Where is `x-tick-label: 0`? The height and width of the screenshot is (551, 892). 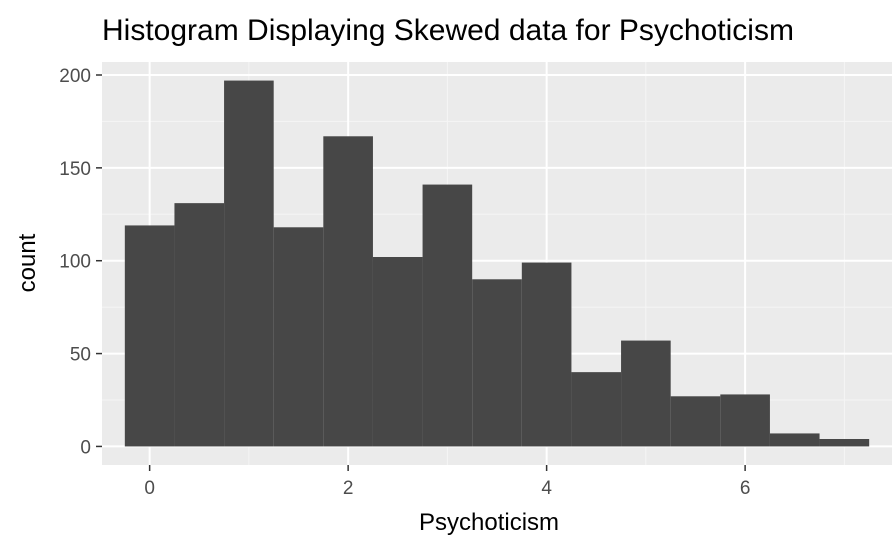
x-tick-label: 0 is located at coordinates (149, 488).